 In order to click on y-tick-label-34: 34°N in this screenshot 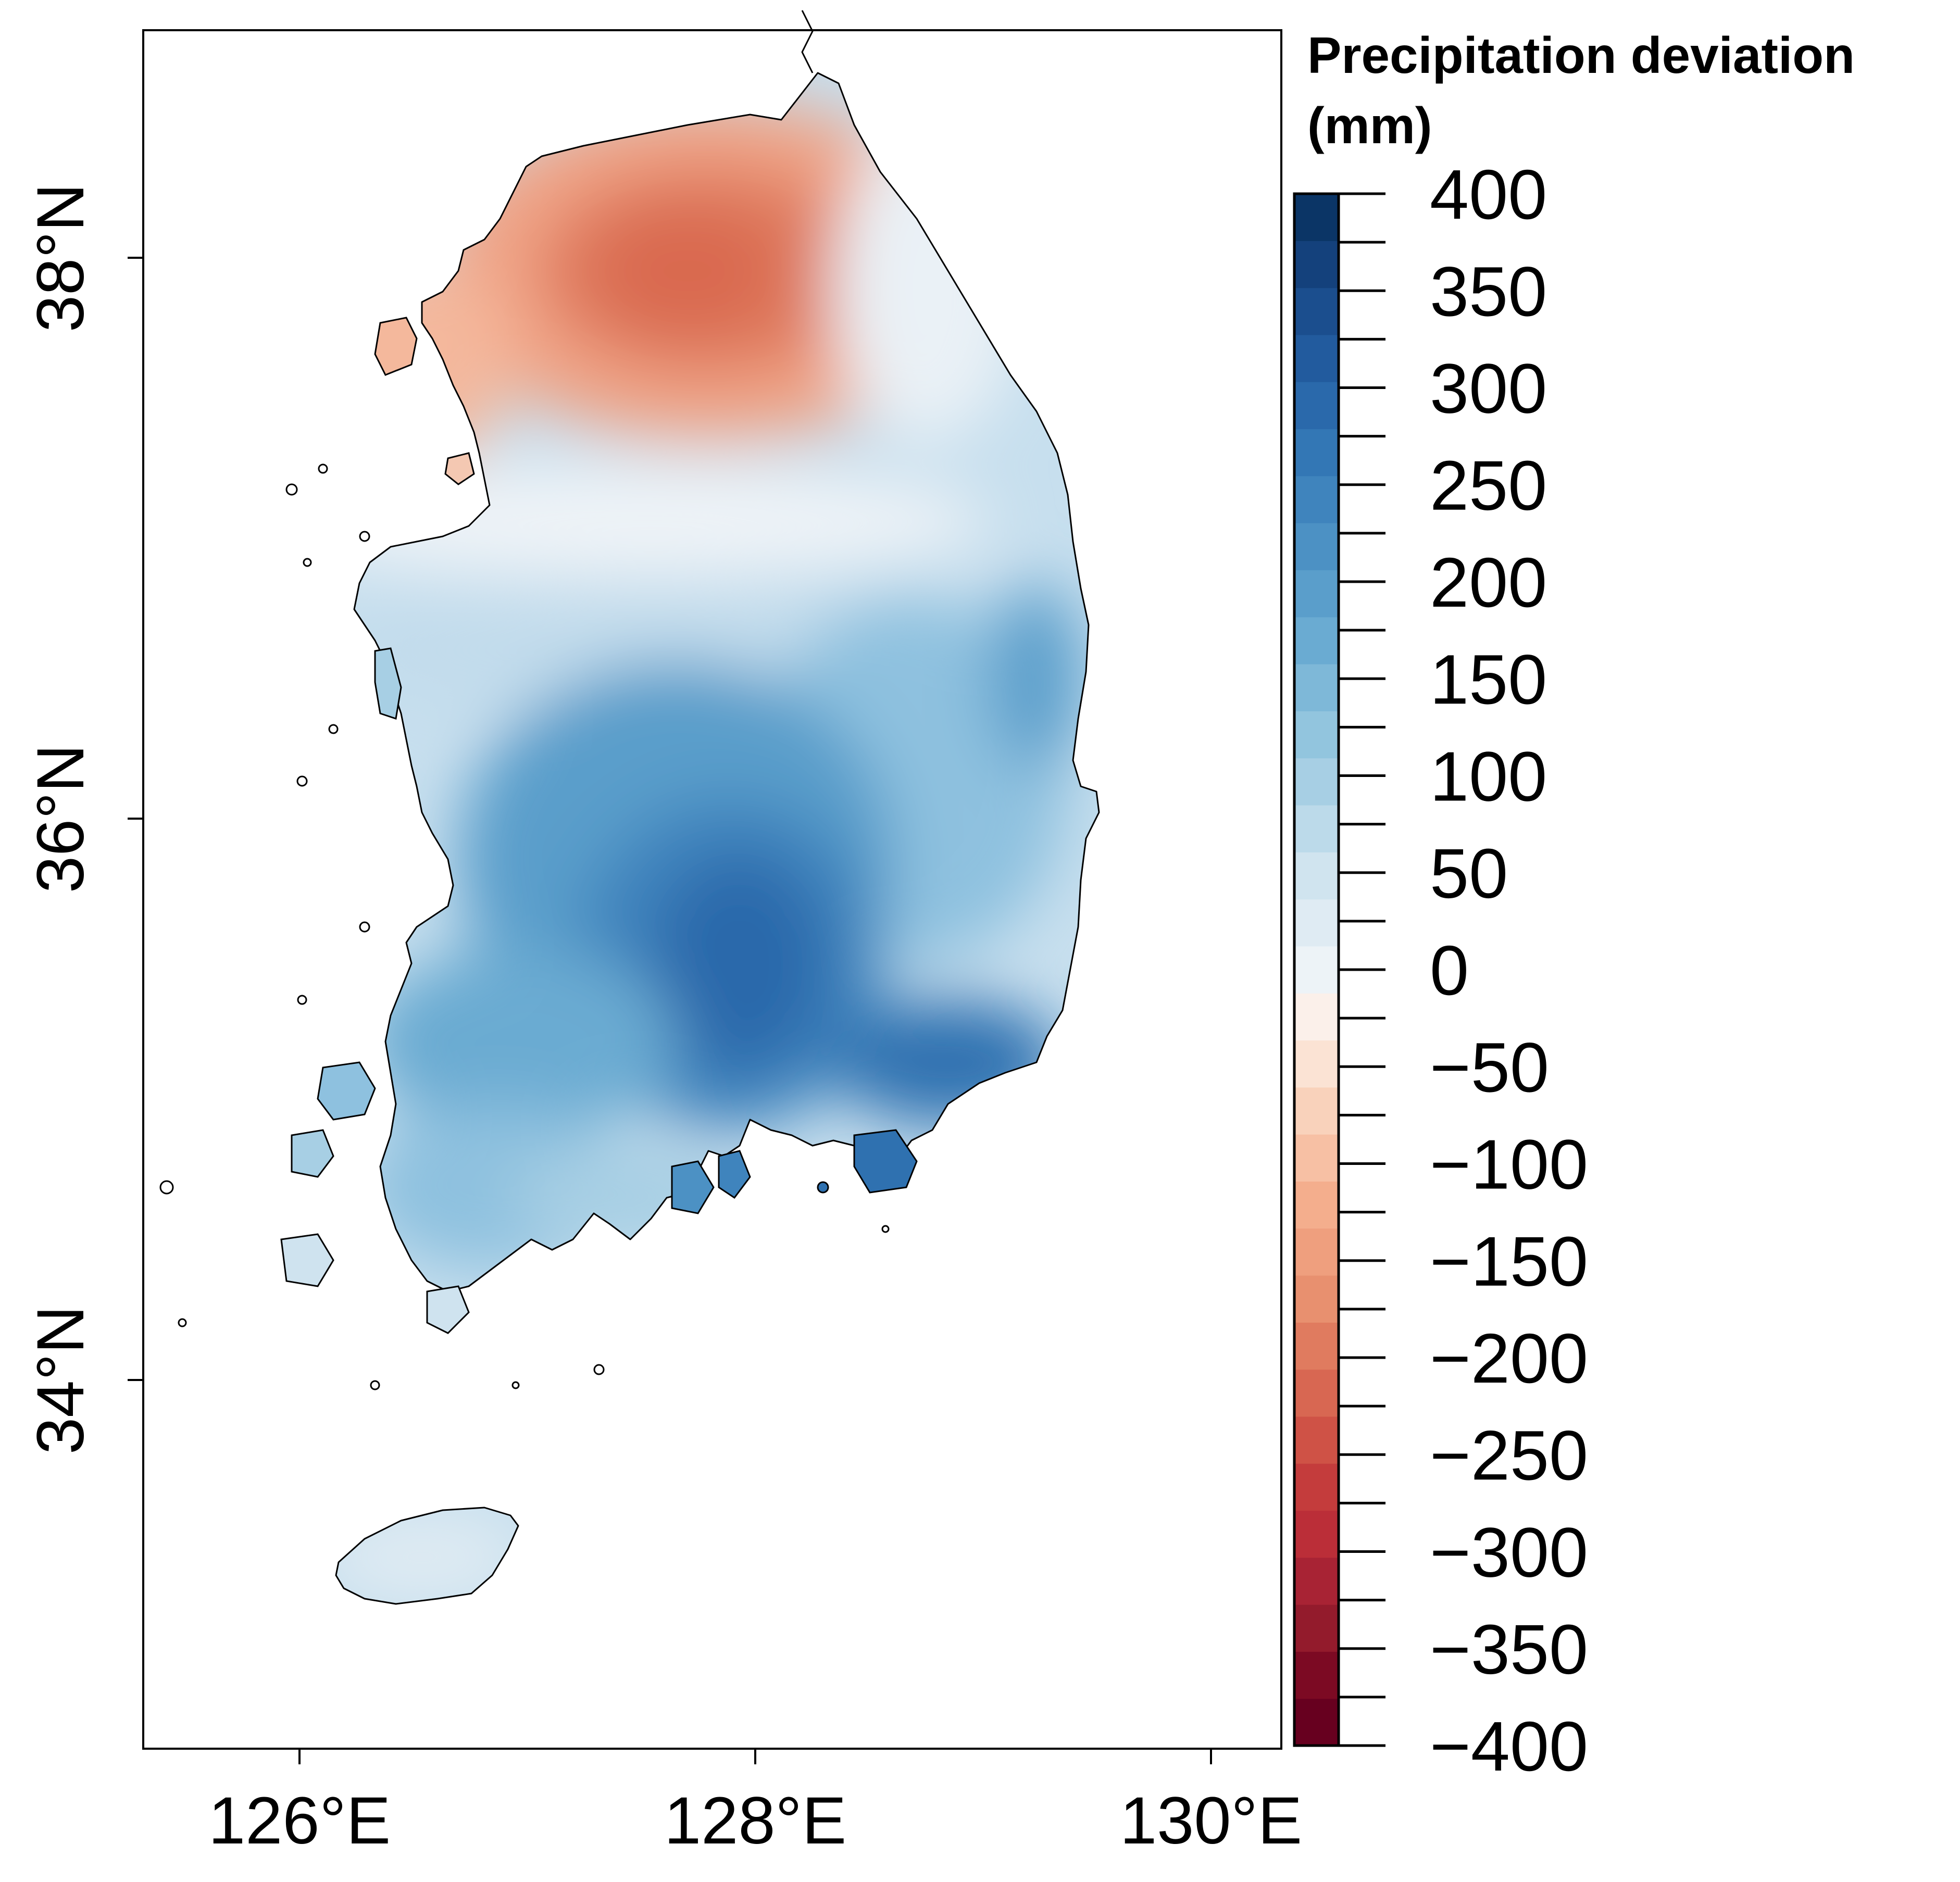, I will do `click(61, 1380)`.